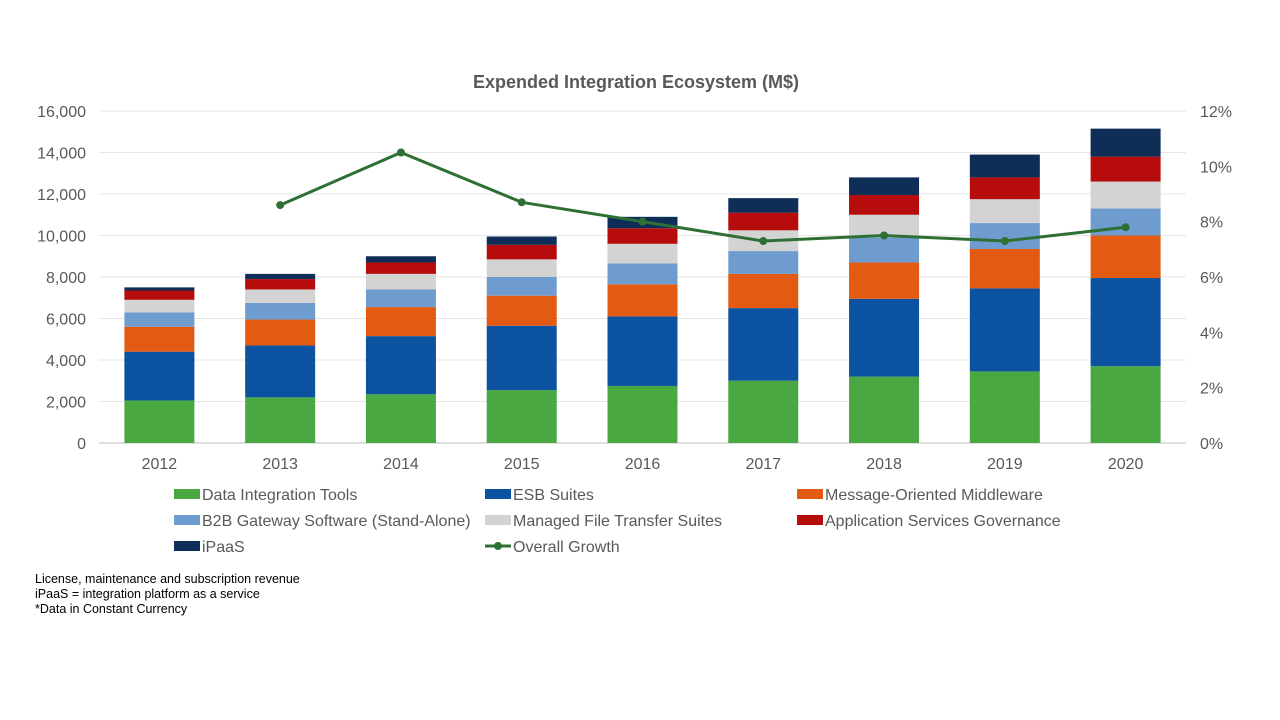 The width and height of the screenshot is (1280, 720). Describe the element at coordinates (159, 289) in the screenshot. I see `bar-segment-ipaas-2012` at that location.